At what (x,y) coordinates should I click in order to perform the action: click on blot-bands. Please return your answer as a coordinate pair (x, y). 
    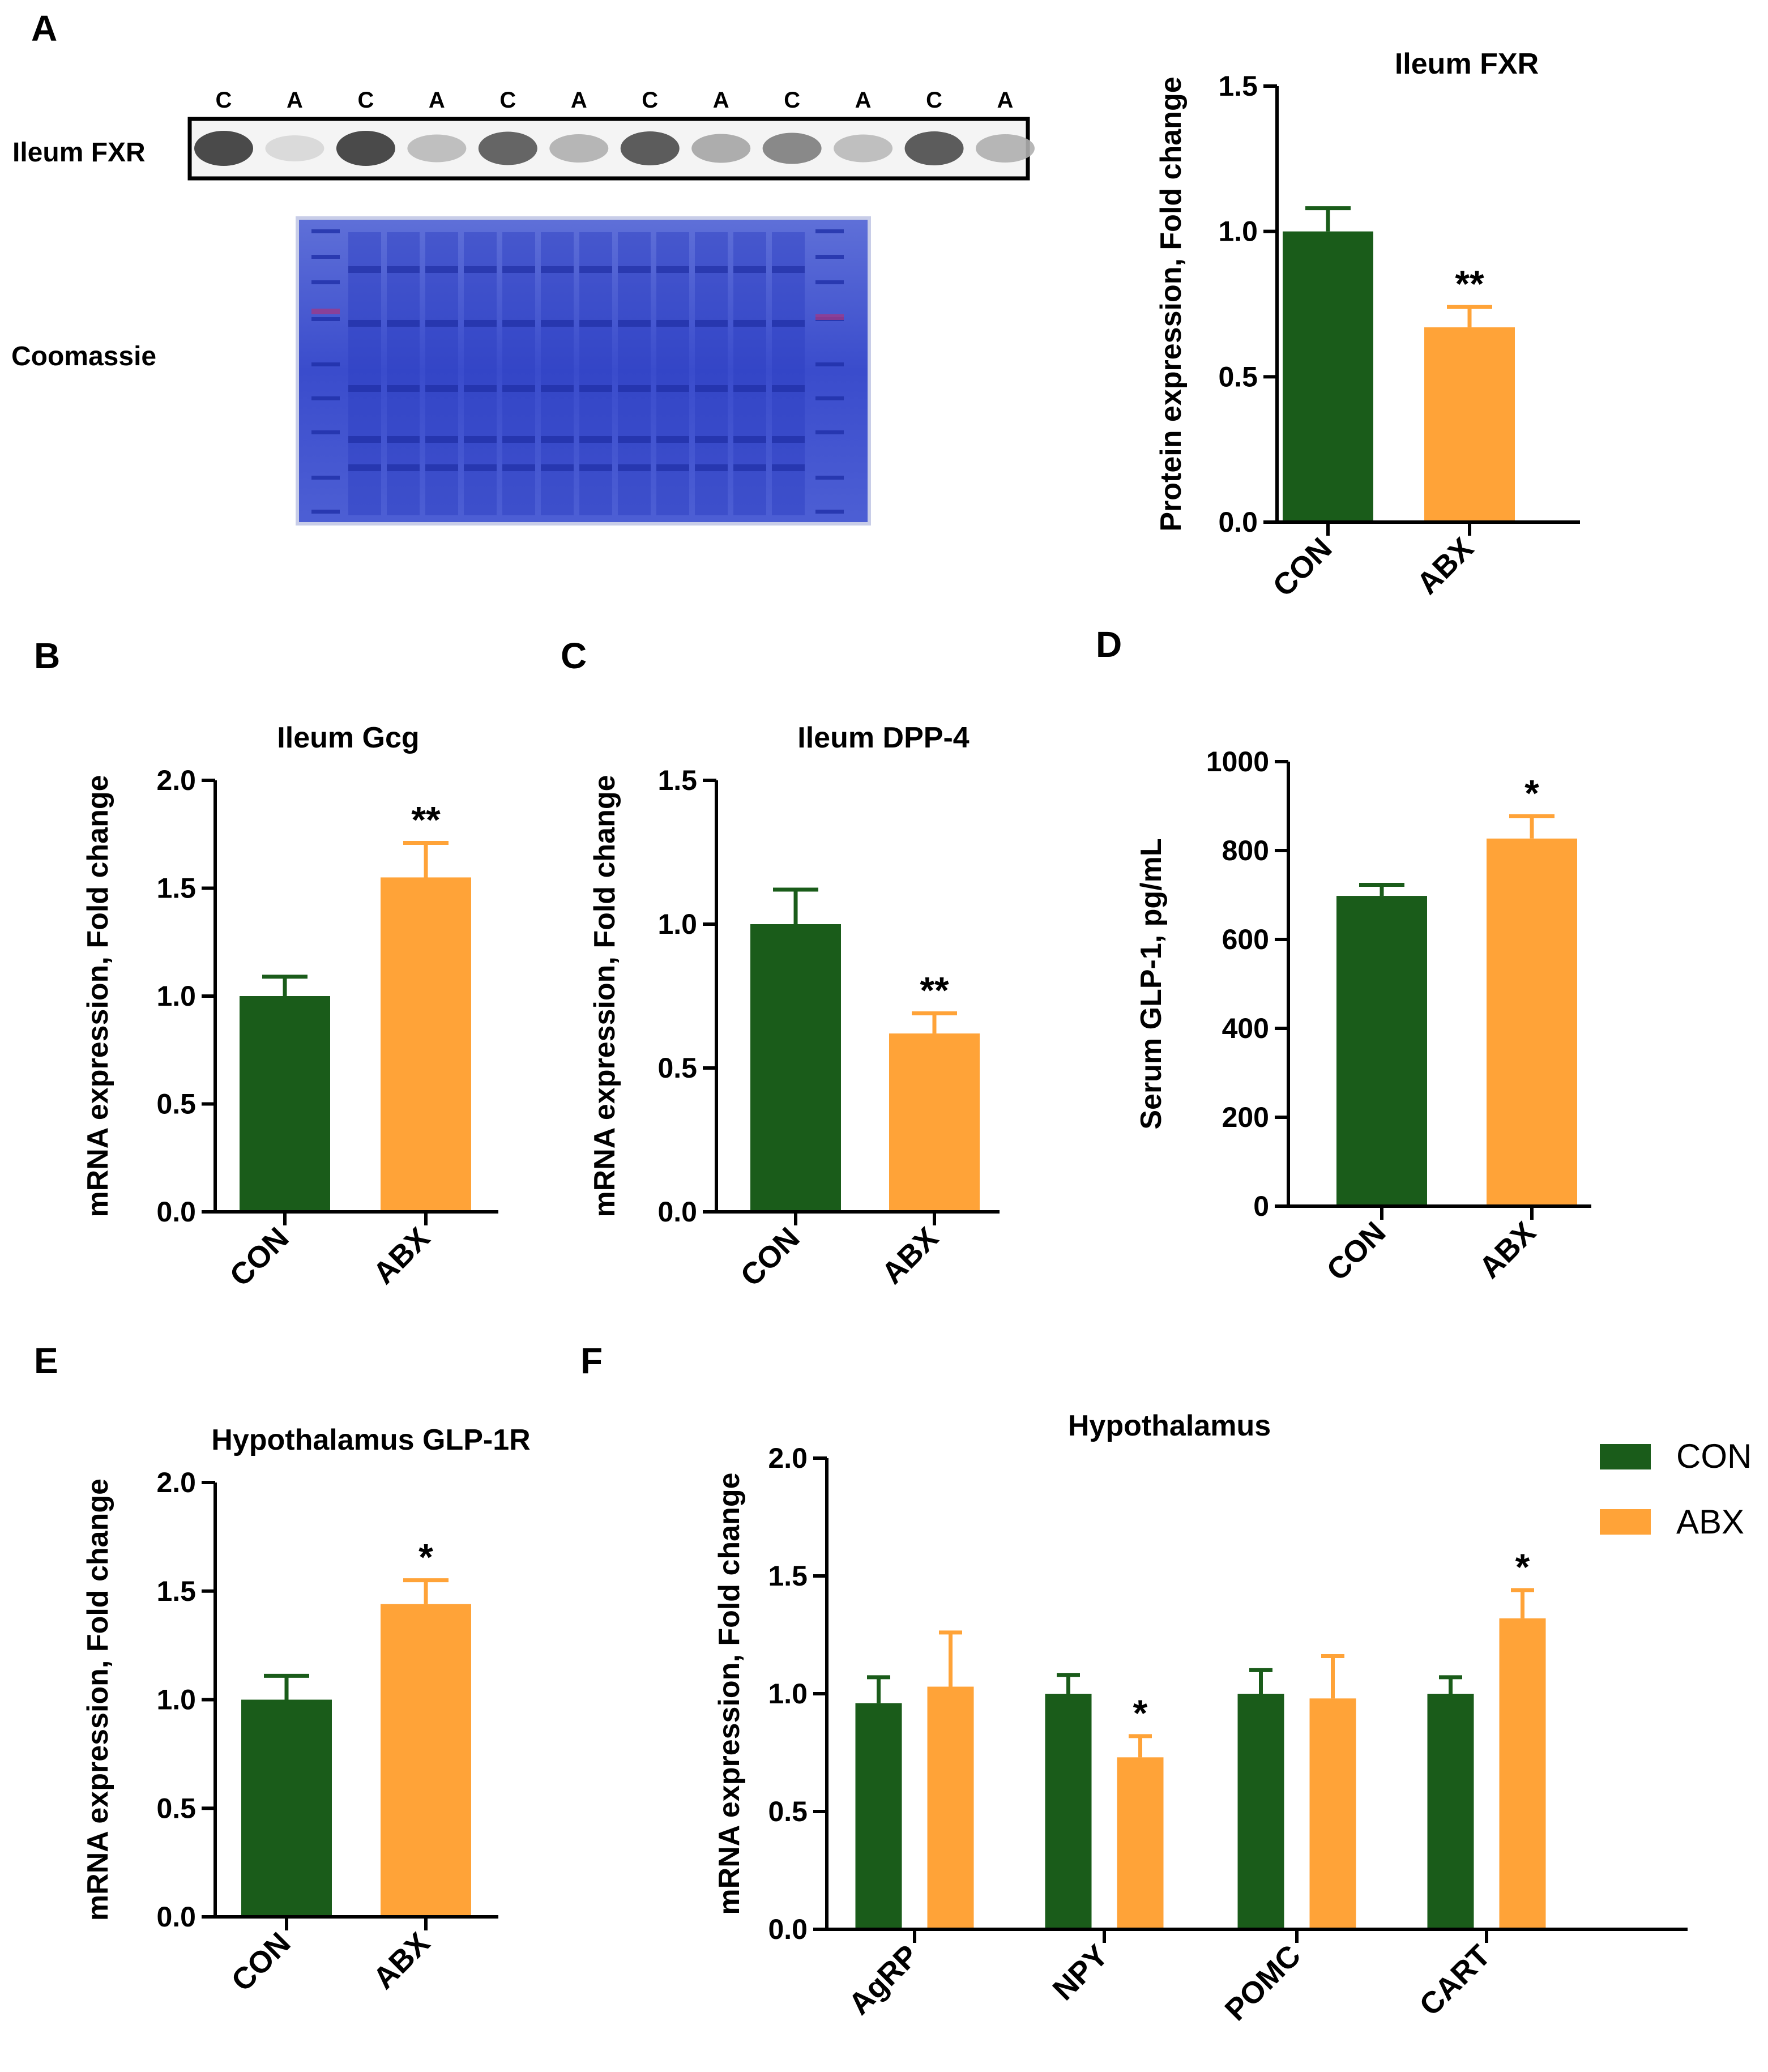
    Looking at the image, I should click on (614, 148).